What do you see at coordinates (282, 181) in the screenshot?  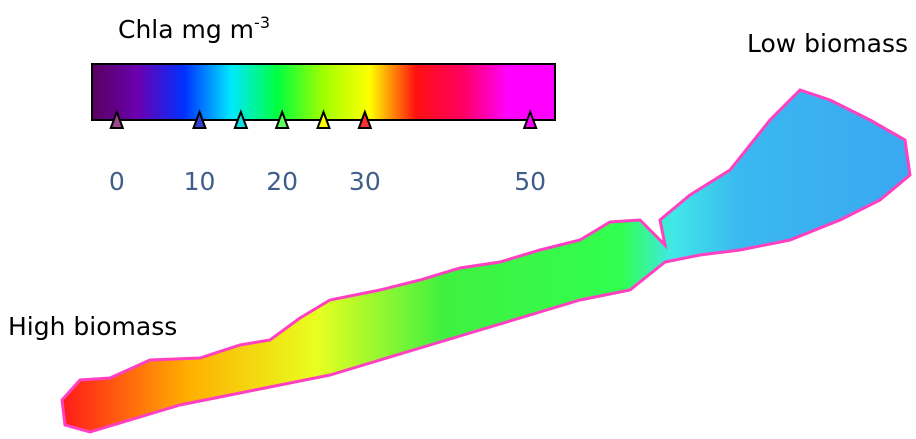 I see `tick-label: 20` at bounding box center [282, 181].